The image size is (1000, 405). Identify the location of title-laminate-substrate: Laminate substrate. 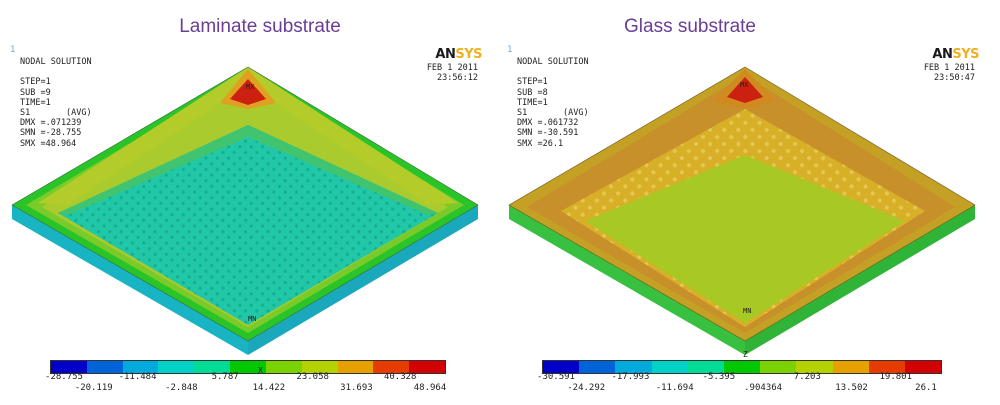
(260, 26).